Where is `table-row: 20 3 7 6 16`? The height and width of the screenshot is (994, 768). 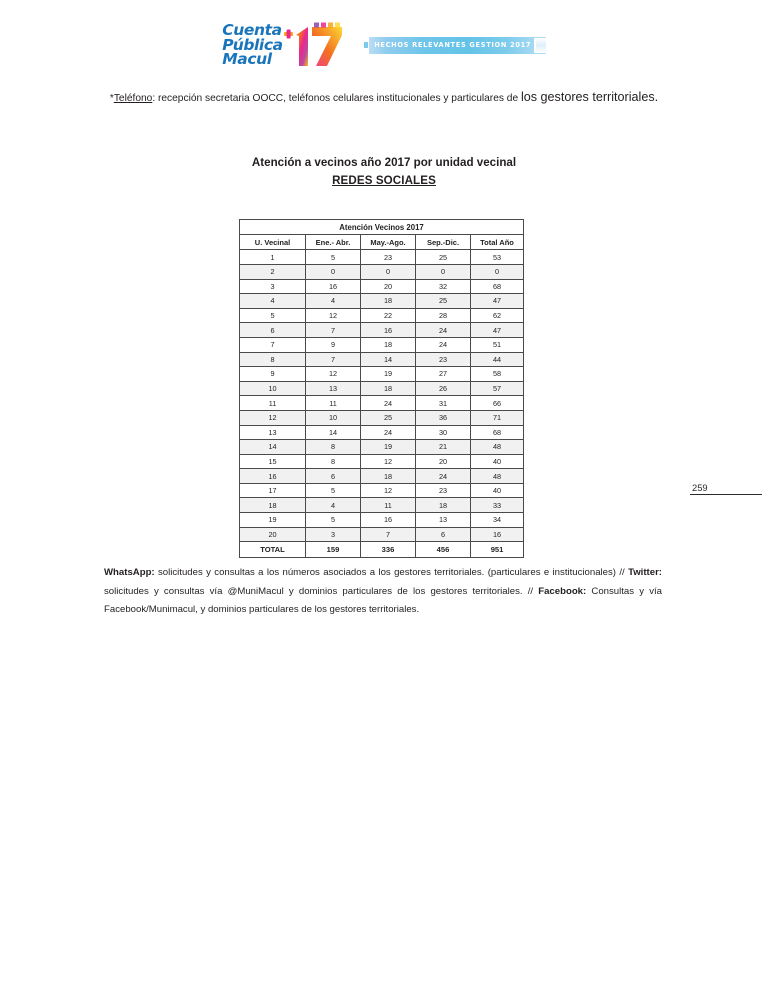 table-row: 20 3 7 6 16 is located at coordinates (382, 534).